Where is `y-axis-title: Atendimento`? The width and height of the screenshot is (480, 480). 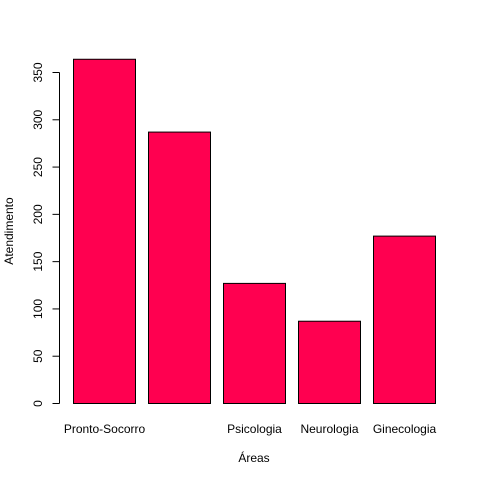
y-axis-title: Atendimento is located at coordinates (9, 231).